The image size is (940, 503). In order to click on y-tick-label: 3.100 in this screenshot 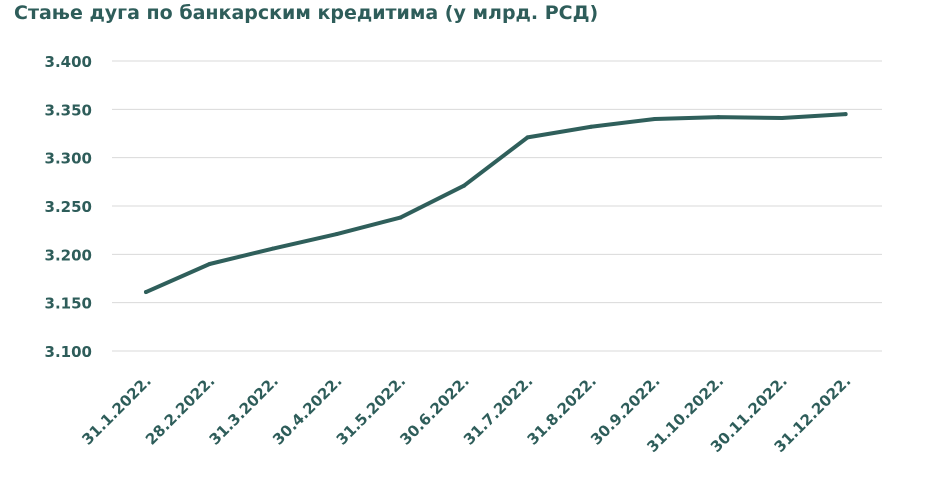, I will do `click(68, 352)`.